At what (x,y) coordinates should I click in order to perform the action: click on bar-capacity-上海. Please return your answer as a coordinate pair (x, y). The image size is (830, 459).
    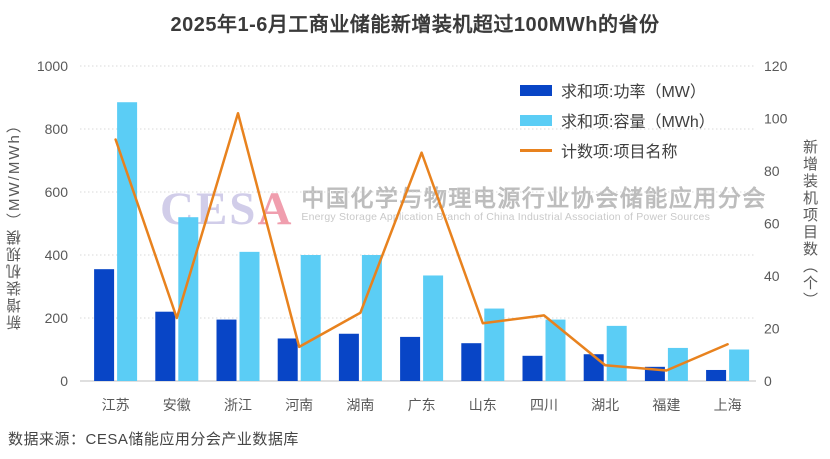
    Looking at the image, I should click on (739, 365).